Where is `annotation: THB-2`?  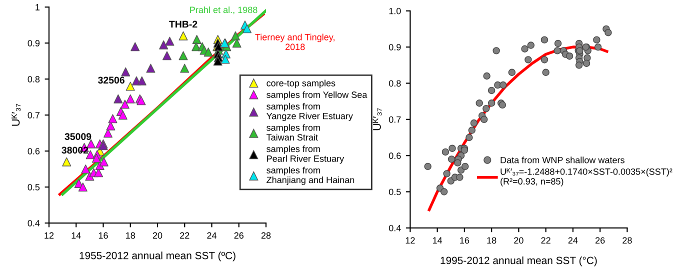
annotation: THB-2 is located at coordinates (183, 24).